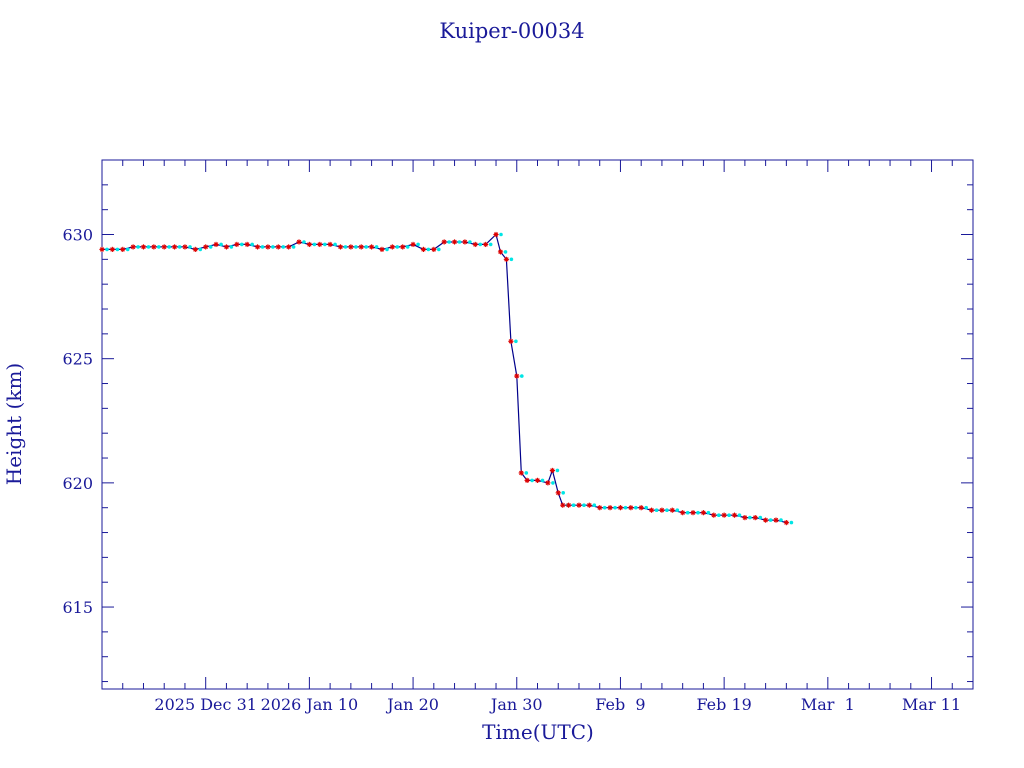  Describe the element at coordinates (516, 704) in the screenshot. I see `x-tick-label: Jan 30` at that location.